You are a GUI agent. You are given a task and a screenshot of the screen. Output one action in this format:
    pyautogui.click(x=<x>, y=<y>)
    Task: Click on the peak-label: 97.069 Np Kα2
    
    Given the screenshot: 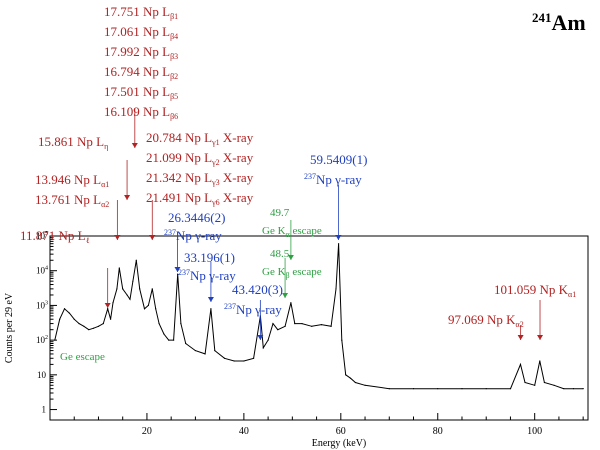 What is the action you would take?
    pyautogui.click(x=486, y=320)
    